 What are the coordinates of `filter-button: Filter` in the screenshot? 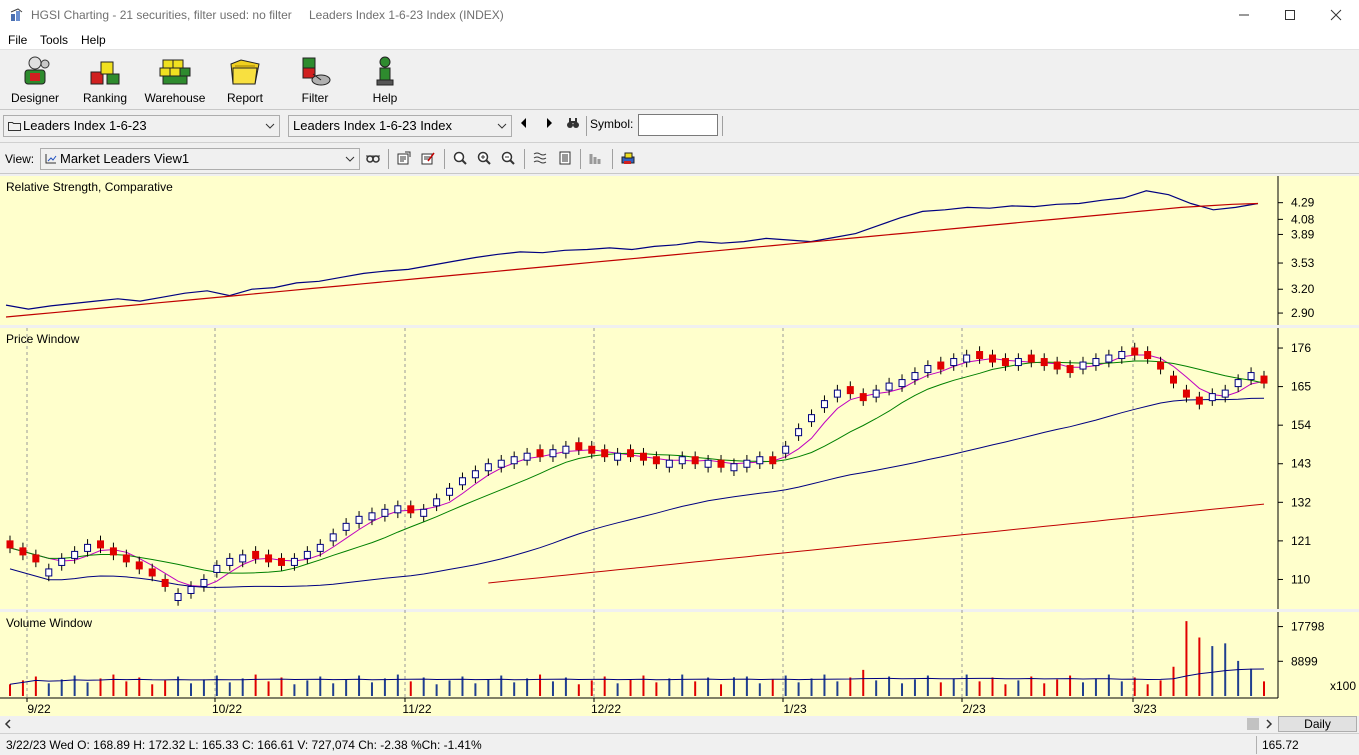 It's located at (315, 80).